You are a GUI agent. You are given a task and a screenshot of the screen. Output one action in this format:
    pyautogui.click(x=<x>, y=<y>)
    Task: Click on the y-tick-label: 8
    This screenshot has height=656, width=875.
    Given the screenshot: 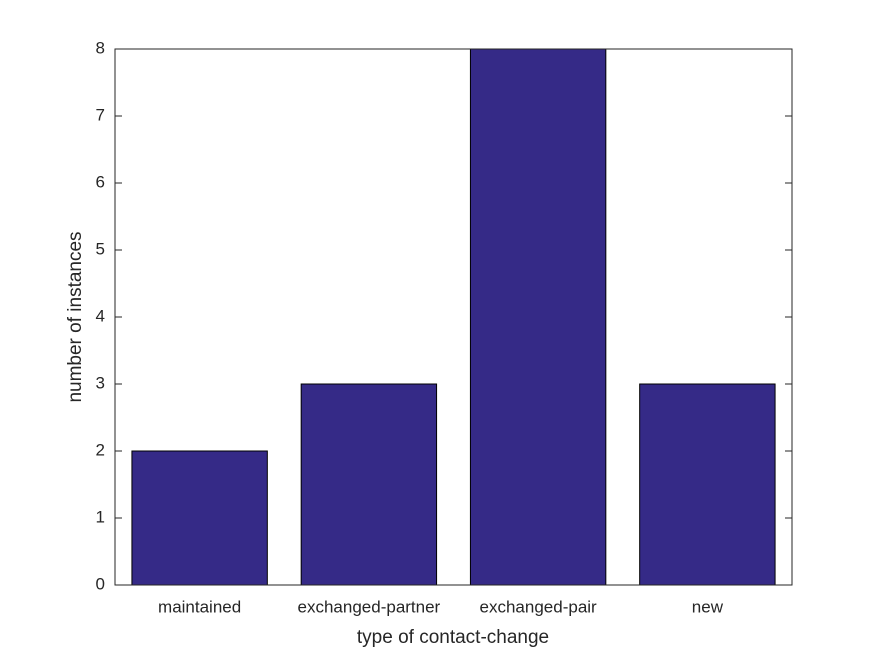 What is the action you would take?
    pyautogui.click(x=100, y=47)
    